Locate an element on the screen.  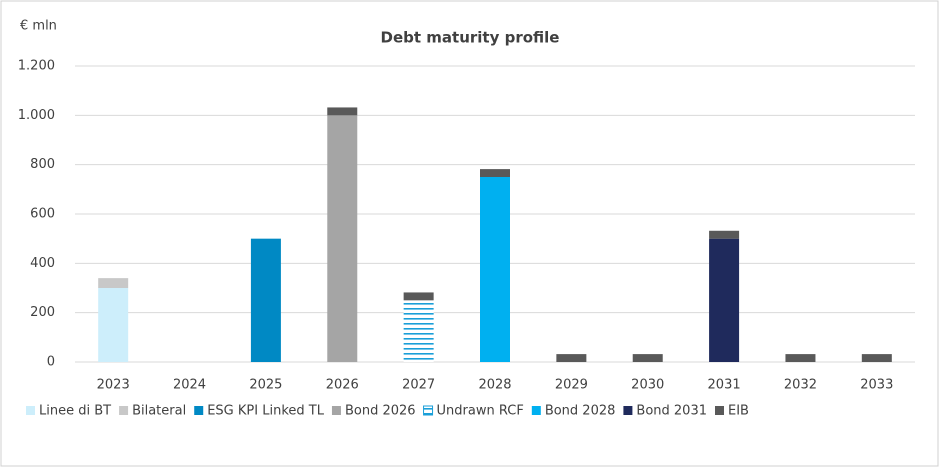
legend-label: Bond 2031 is located at coordinates (671, 411).